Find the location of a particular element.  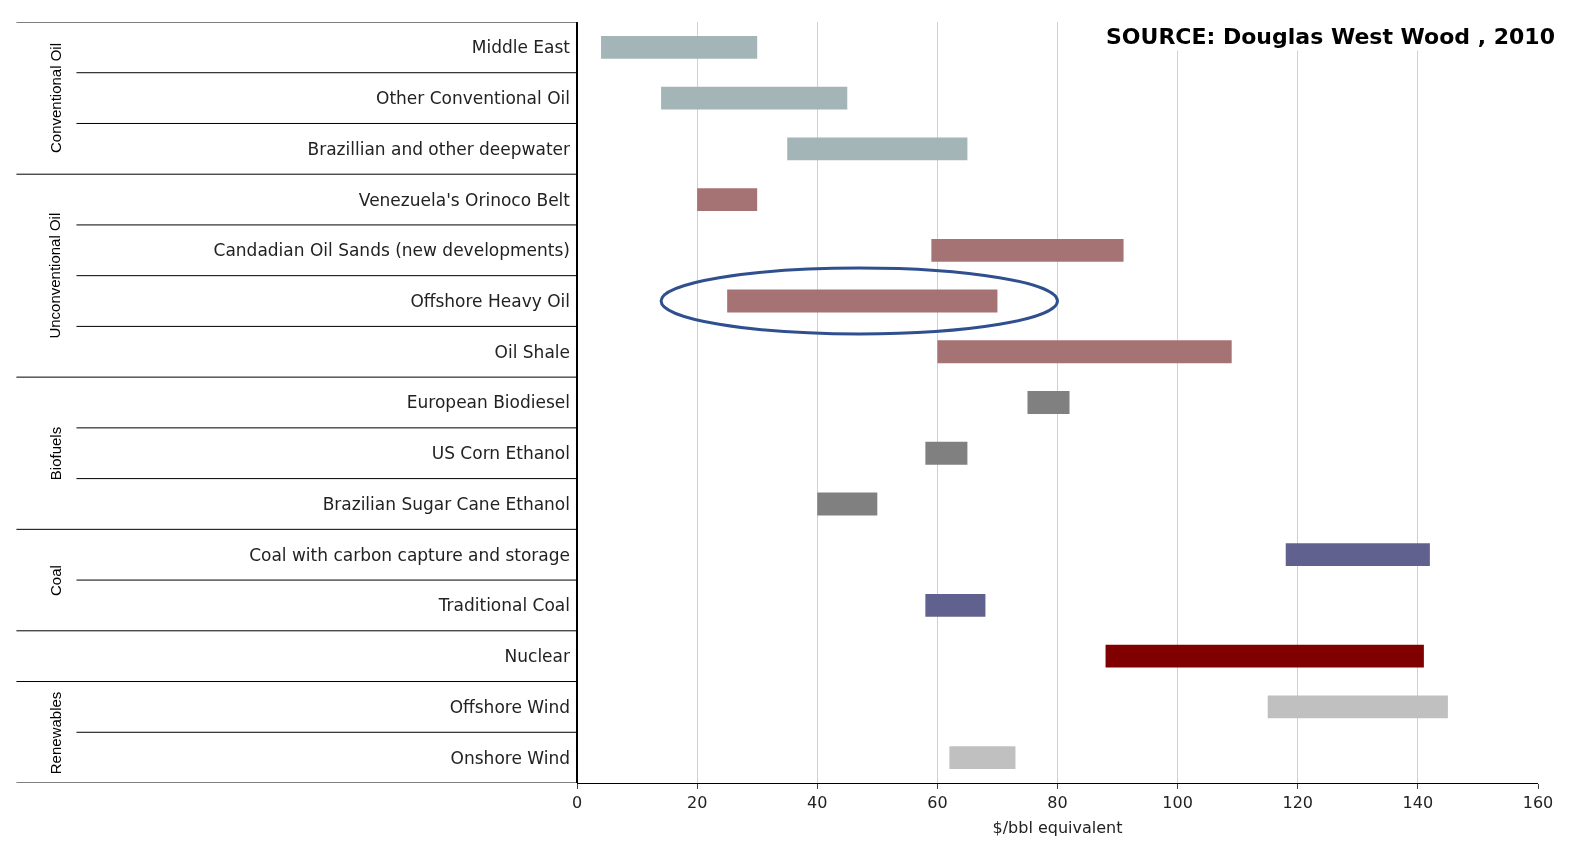

x-tick-label: 100 is located at coordinates (1177, 803).